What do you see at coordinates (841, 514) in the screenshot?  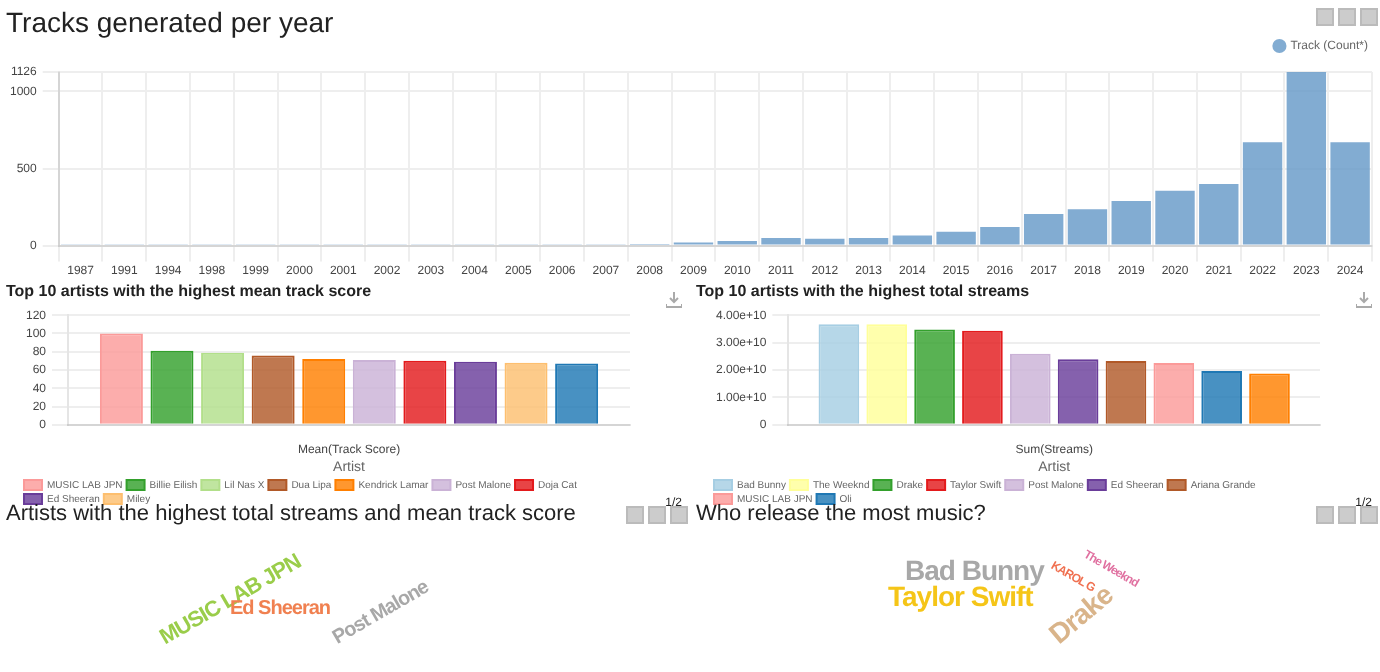 I see `text: Who release the most music?` at bounding box center [841, 514].